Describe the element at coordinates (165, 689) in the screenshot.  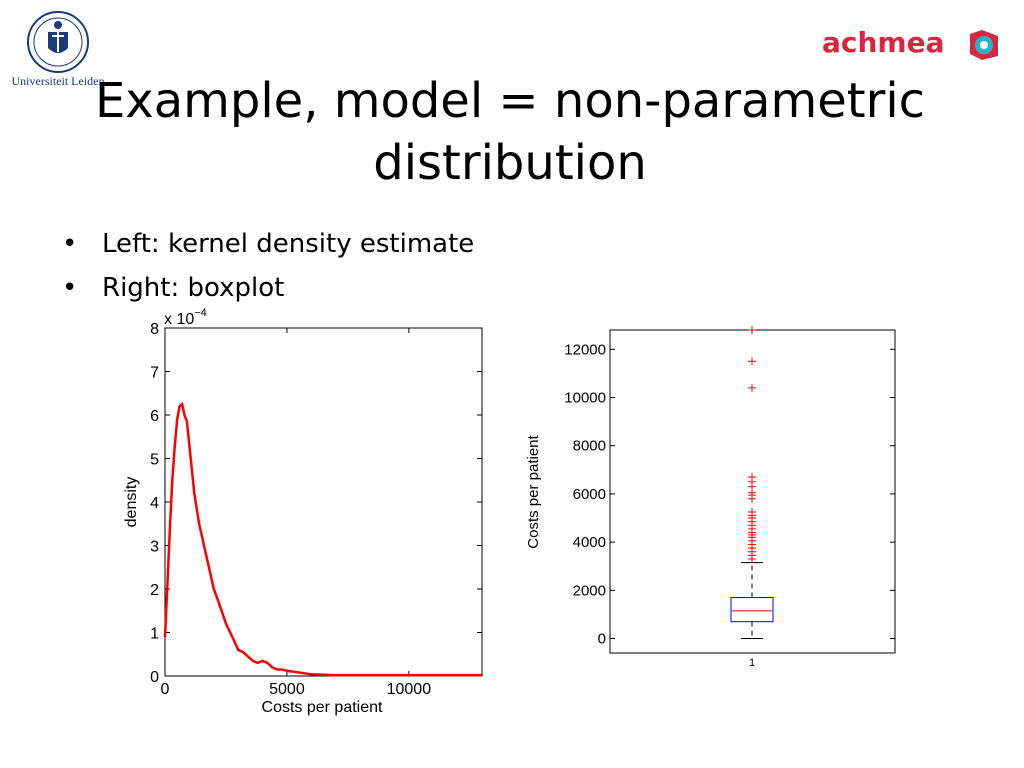
I see `kde-x-tick-label: 0` at that location.